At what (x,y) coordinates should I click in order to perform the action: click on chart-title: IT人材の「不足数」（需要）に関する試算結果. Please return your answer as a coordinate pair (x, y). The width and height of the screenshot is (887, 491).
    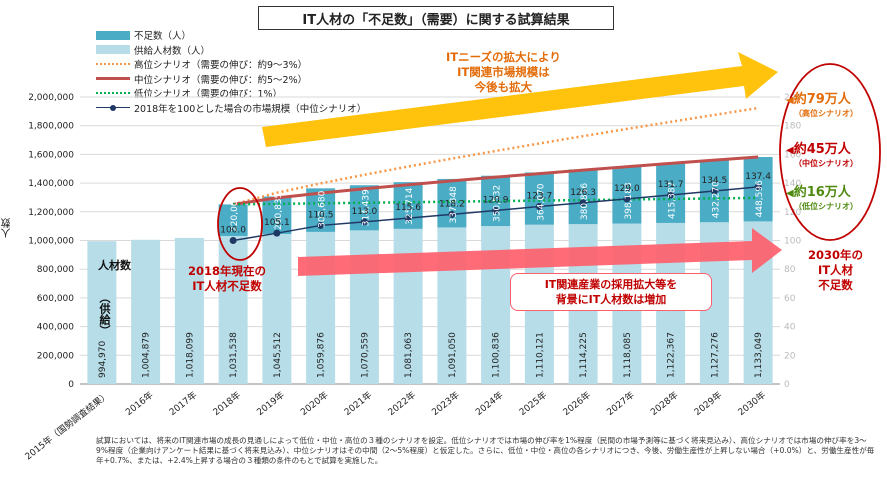
    Looking at the image, I should click on (436, 18).